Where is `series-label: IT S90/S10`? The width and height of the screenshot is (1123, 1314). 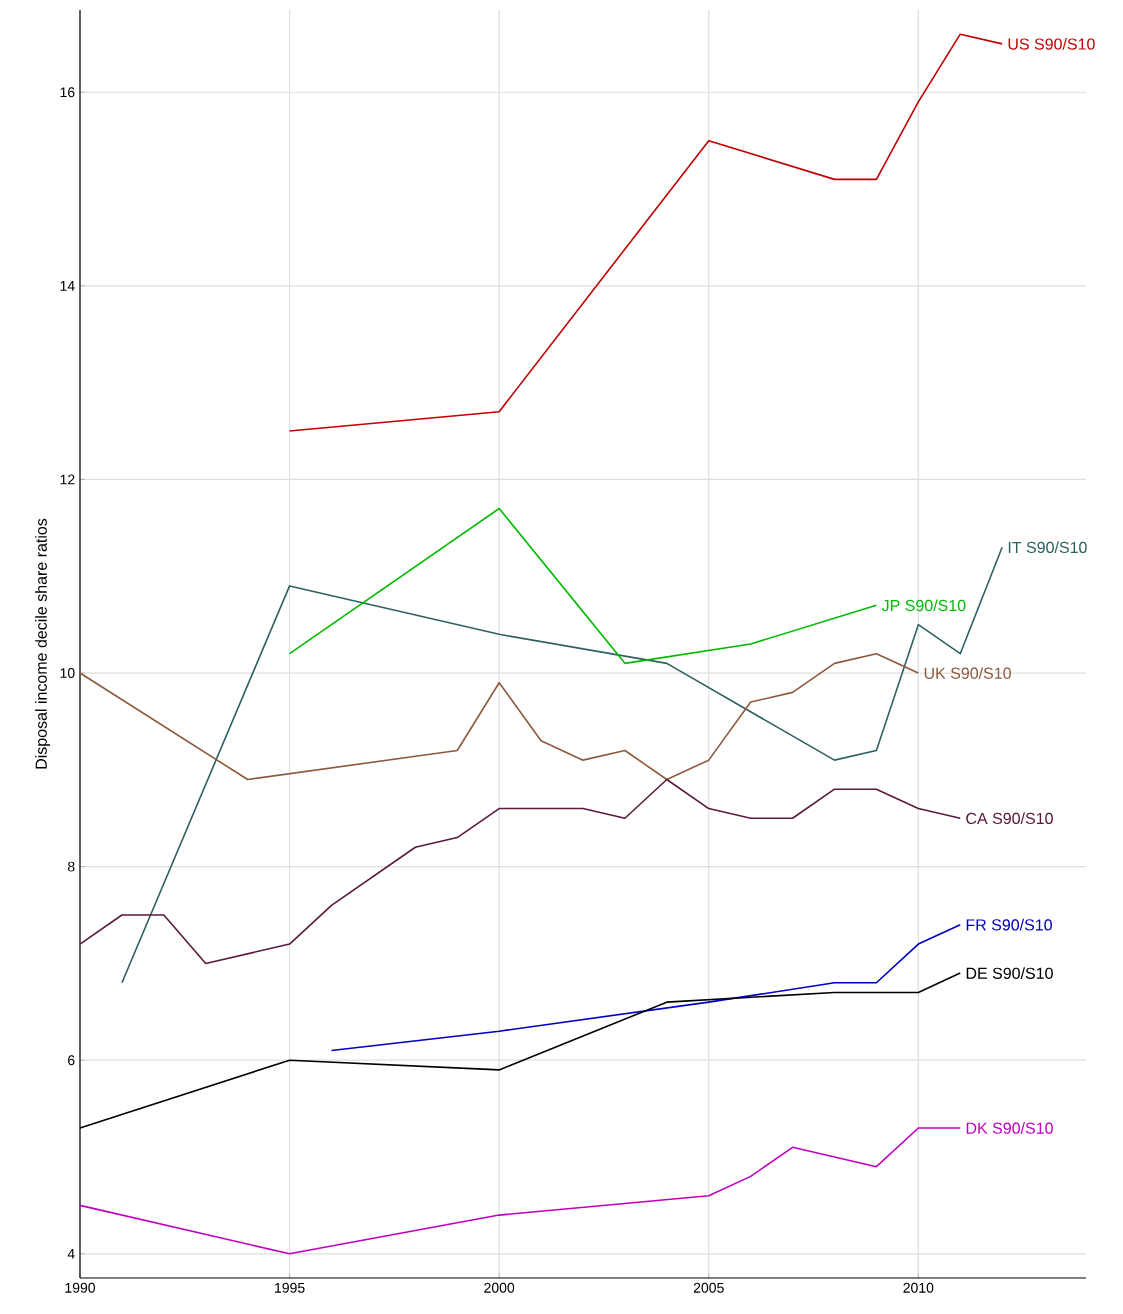
series-label: IT S90/S10 is located at coordinates (1047, 547).